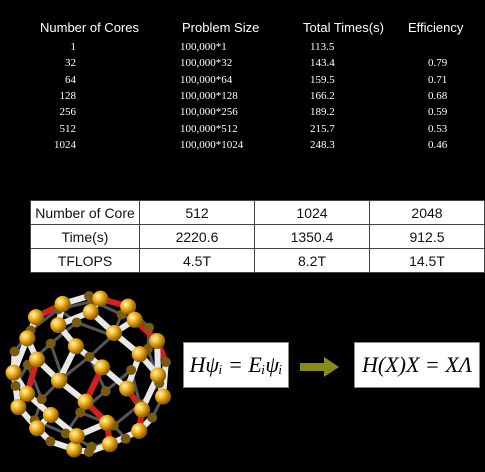 The height and width of the screenshot is (472, 485). I want to click on row-label: Number of Core, so click(85, 212).